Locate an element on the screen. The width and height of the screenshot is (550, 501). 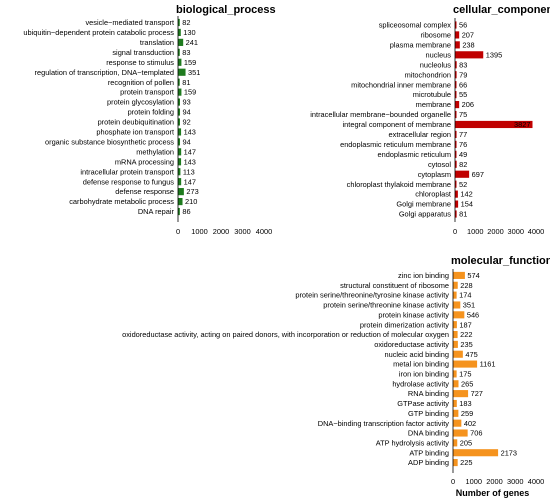
category-label: DNA binding is located at coordinates (428, 433).